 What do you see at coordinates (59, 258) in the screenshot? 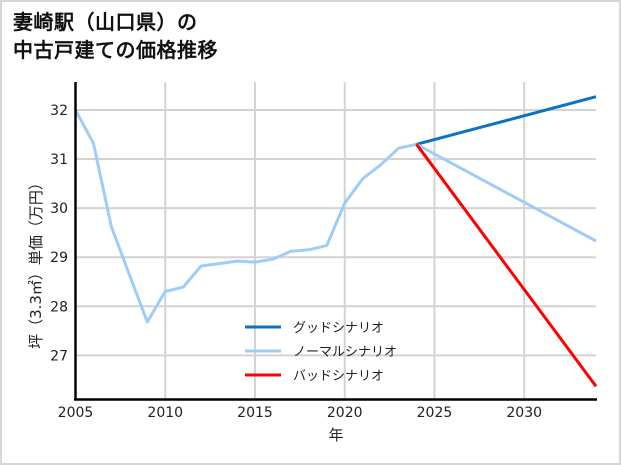
I see `y-tick-label: 29` at bounding box center [59, 258].